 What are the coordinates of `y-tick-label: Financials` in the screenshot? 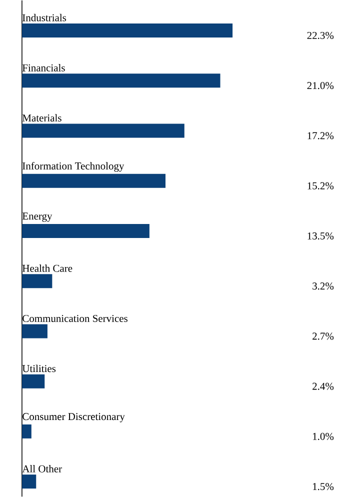 It's located at (43, 68).